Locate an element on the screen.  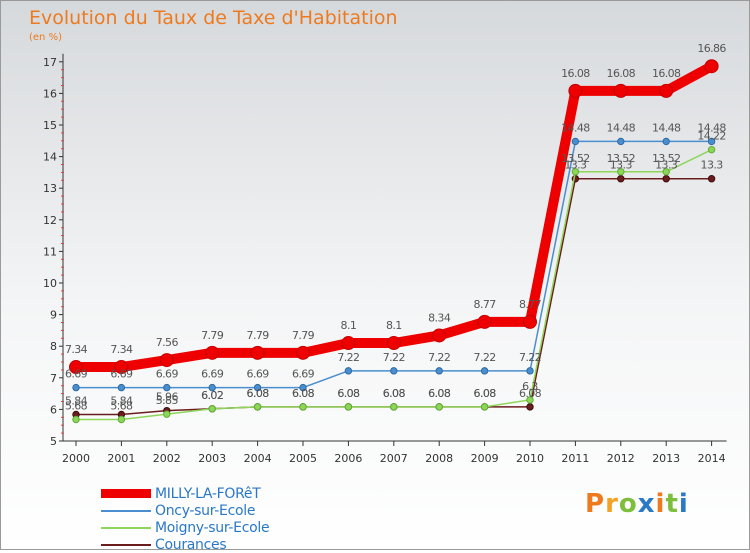
data-label: 5.96 is located at coordinates (167, 397).